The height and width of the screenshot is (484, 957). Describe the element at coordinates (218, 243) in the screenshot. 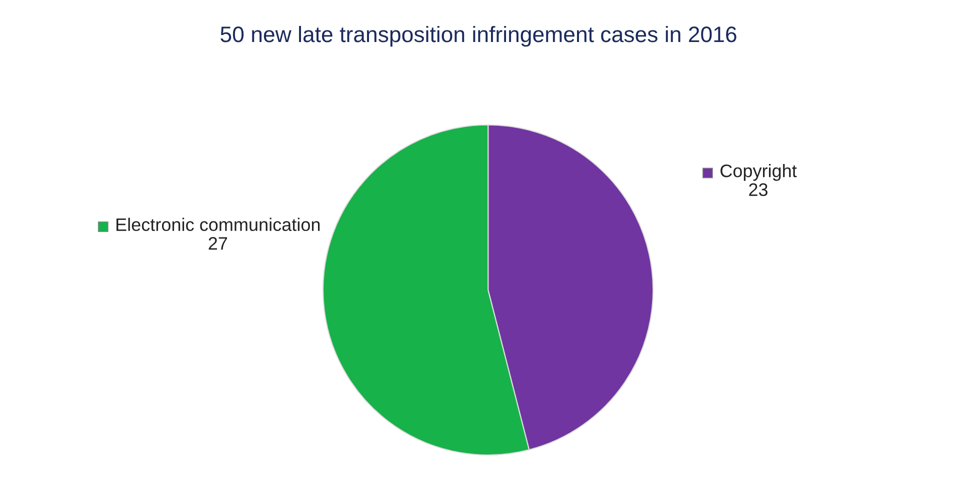

I see `data-label: 27` at that location.